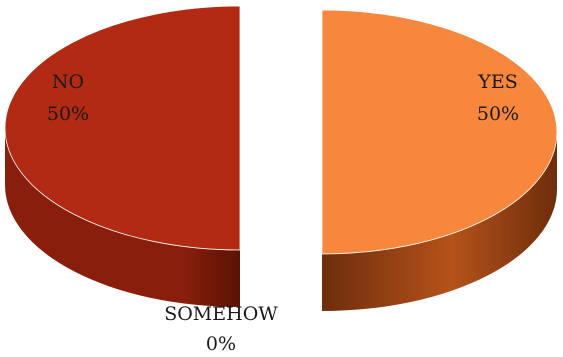  Describe the element at coordinates (68, 98) in the screenshot. I see `label-no: NO 50%` at that location.